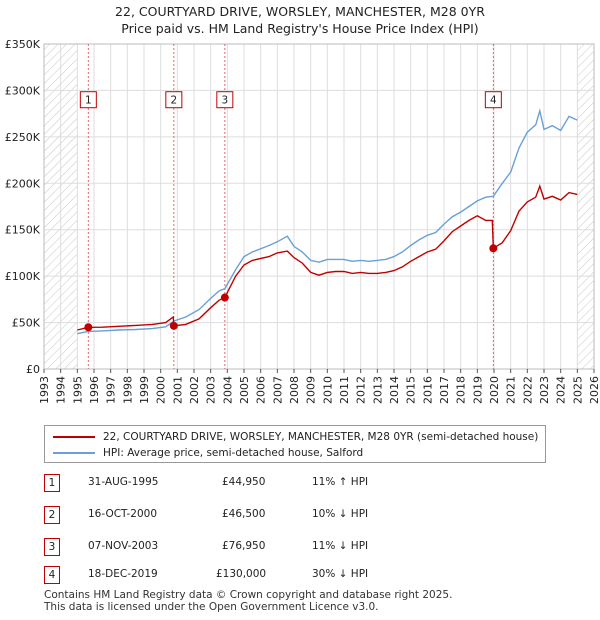  I want to click on transaction-price: £130,000, so click(241, 574).